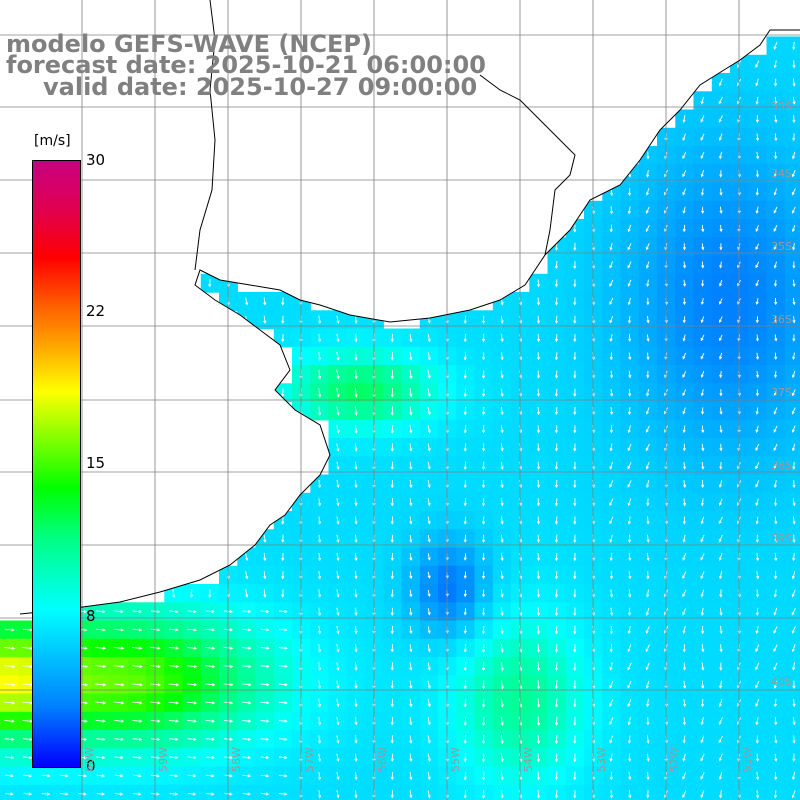 The image size is (800, 800). Describe the element at coordinates (781, 465) in the screenshot. I see `lat-label-38s: 38S` at that location.